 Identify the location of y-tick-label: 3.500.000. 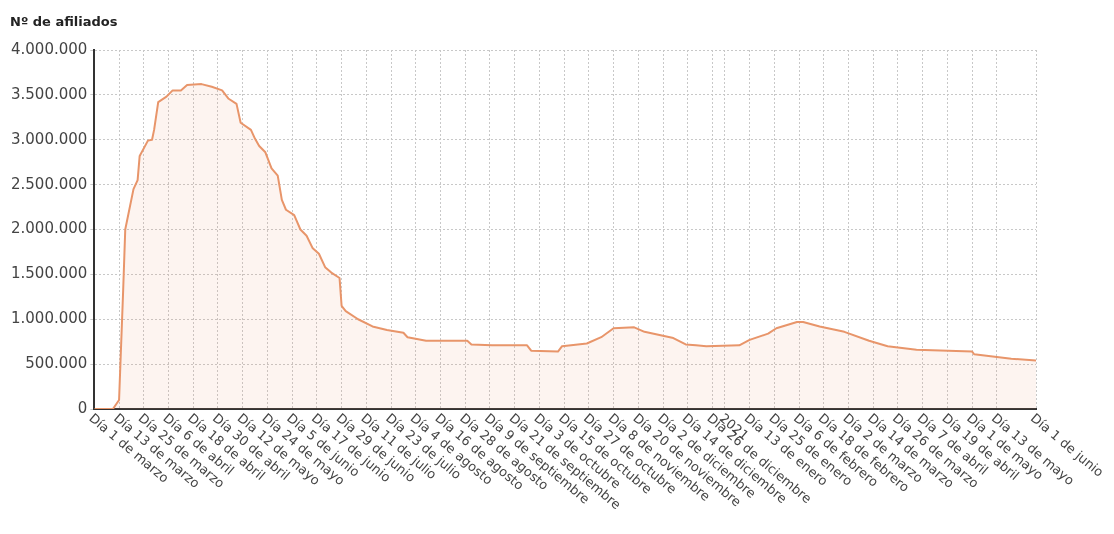
(49, 93).